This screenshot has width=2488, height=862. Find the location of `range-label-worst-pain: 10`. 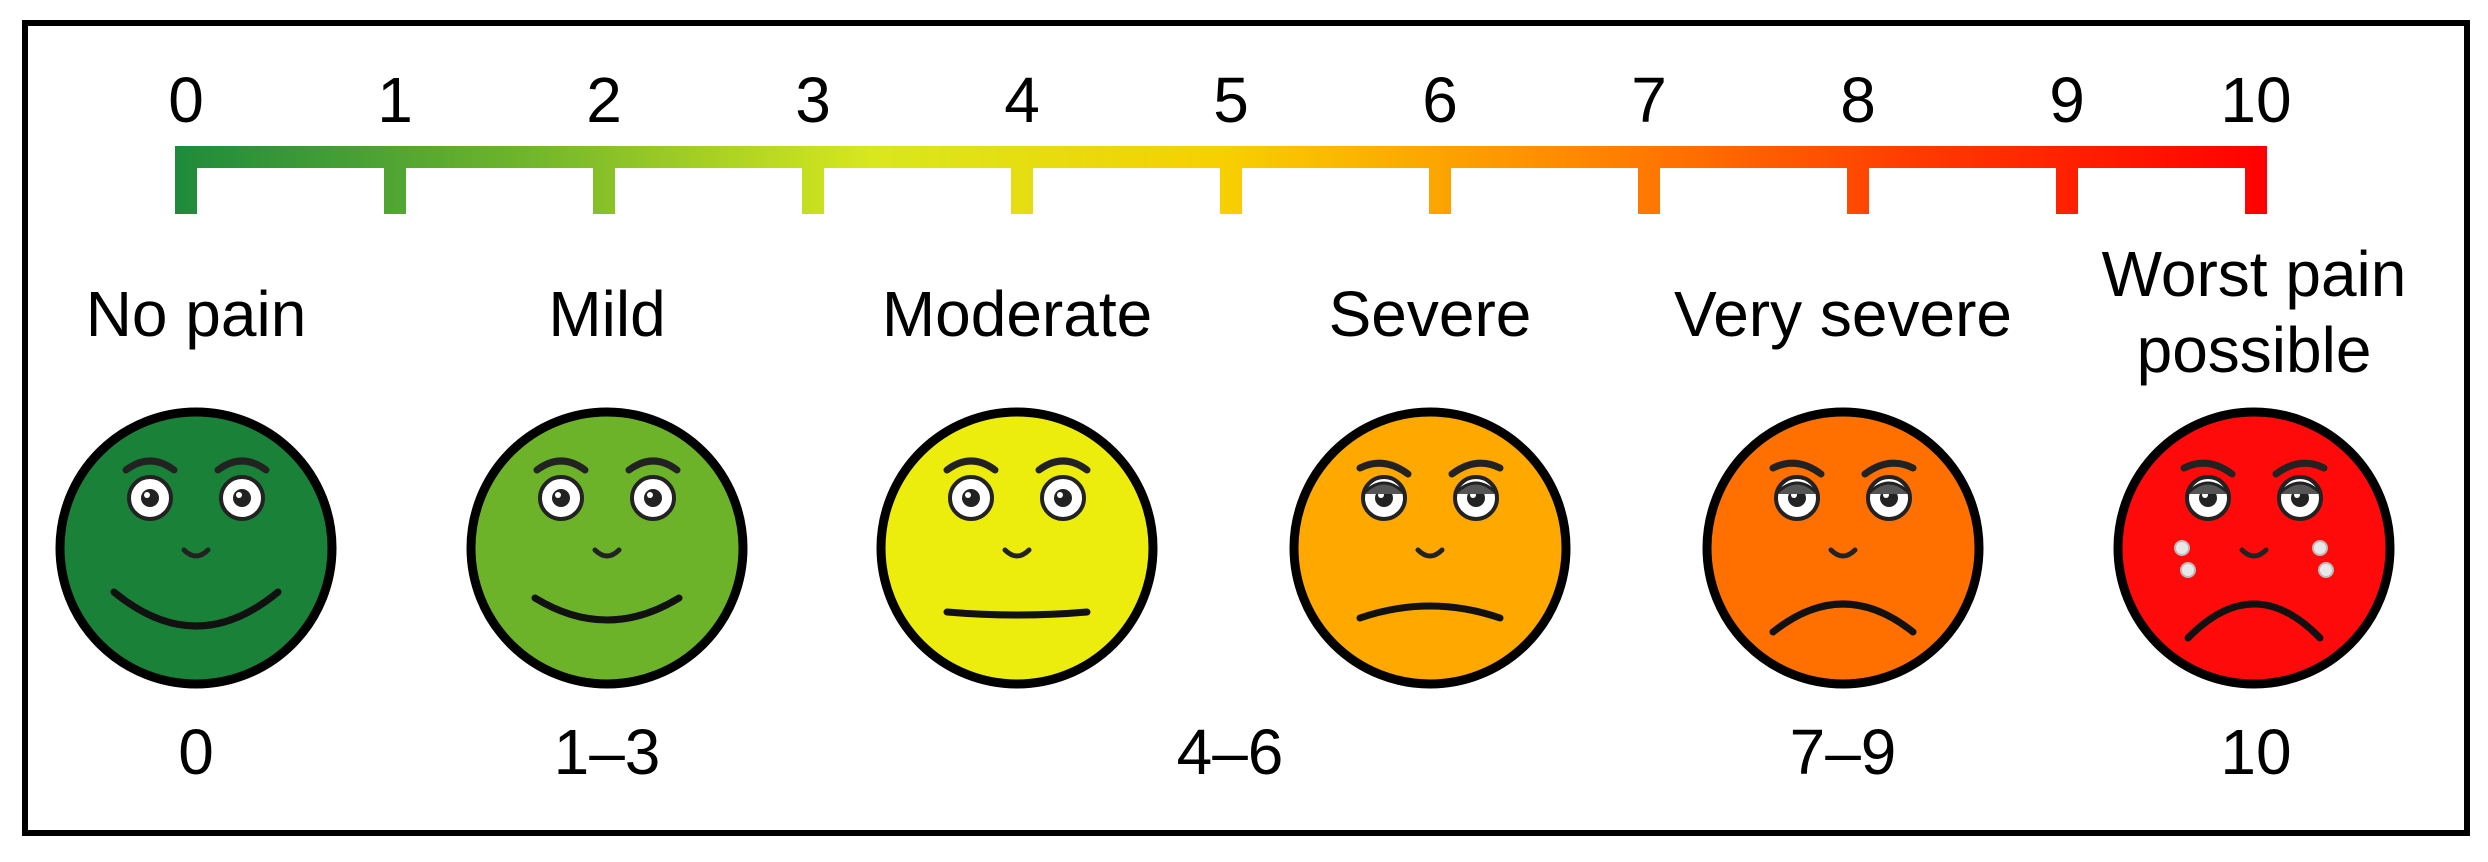

range-label-worst-pain: 10 is located at coordinates (2256, 752).